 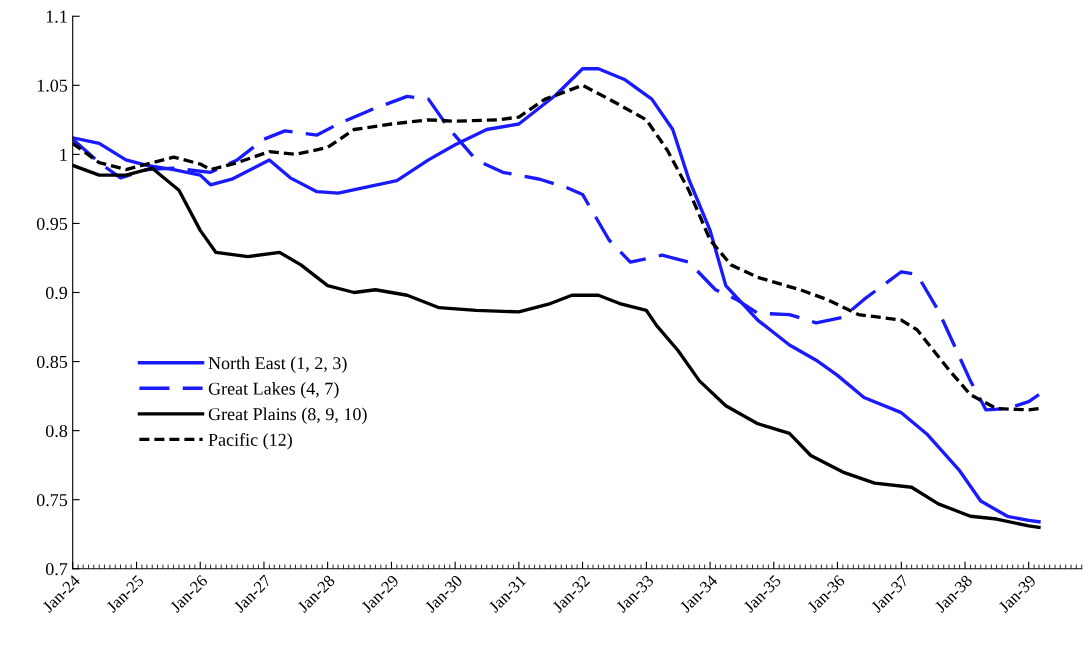 I want to click on y-tick-label: 1.1, so click(x=56, y=16).